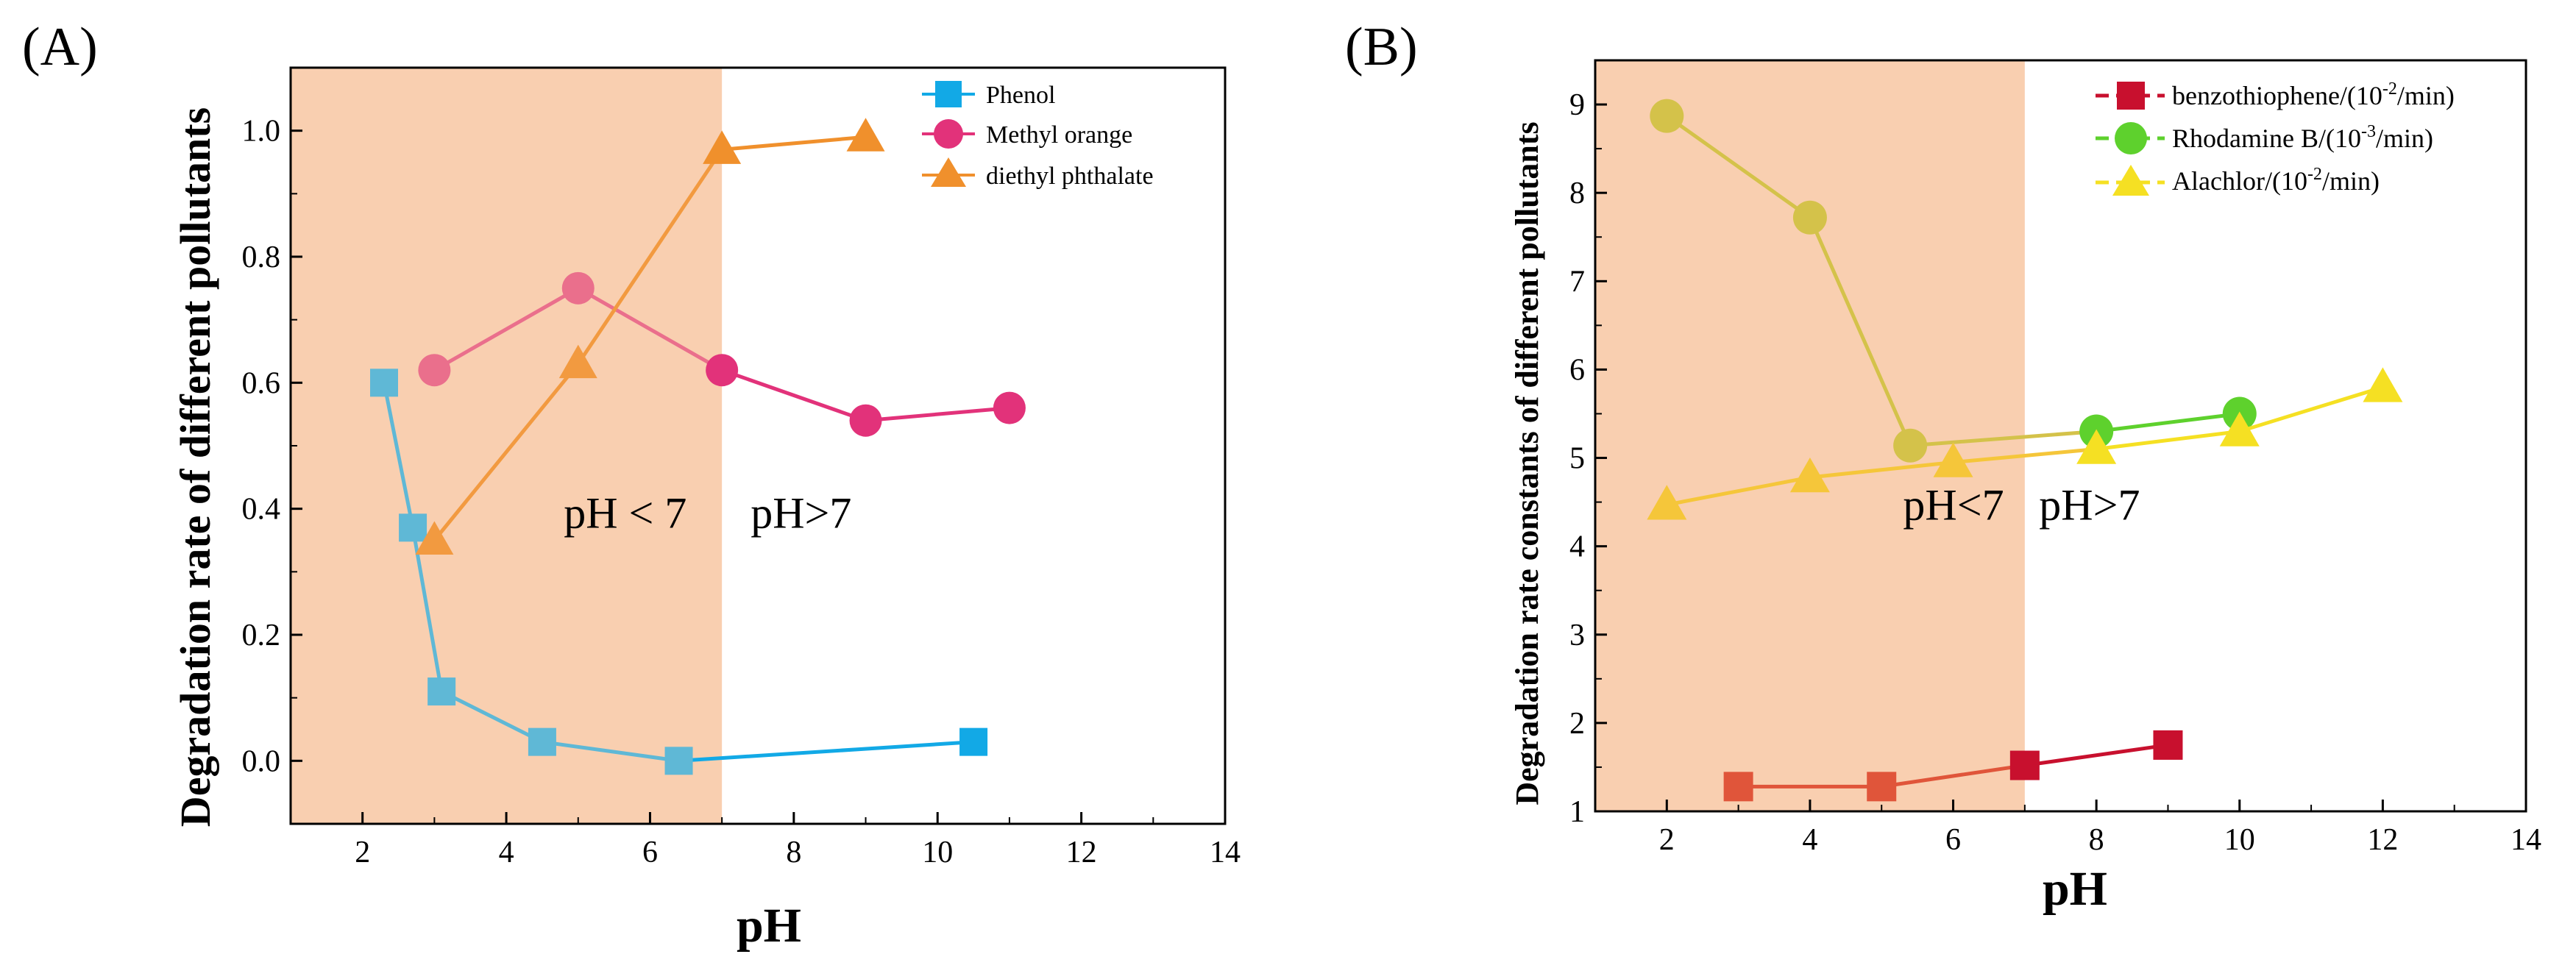 The image size is (2576, 968). I want to click on x-tick-label: 10, so click(937, 853).